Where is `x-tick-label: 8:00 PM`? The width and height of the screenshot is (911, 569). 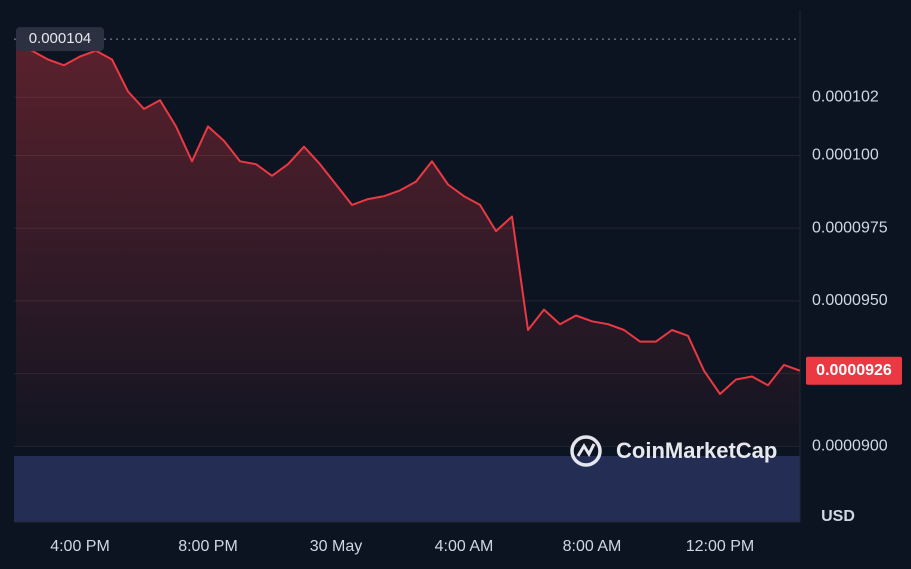 x-tick-label: 8:00 PM is located at coordinates (208, 546).